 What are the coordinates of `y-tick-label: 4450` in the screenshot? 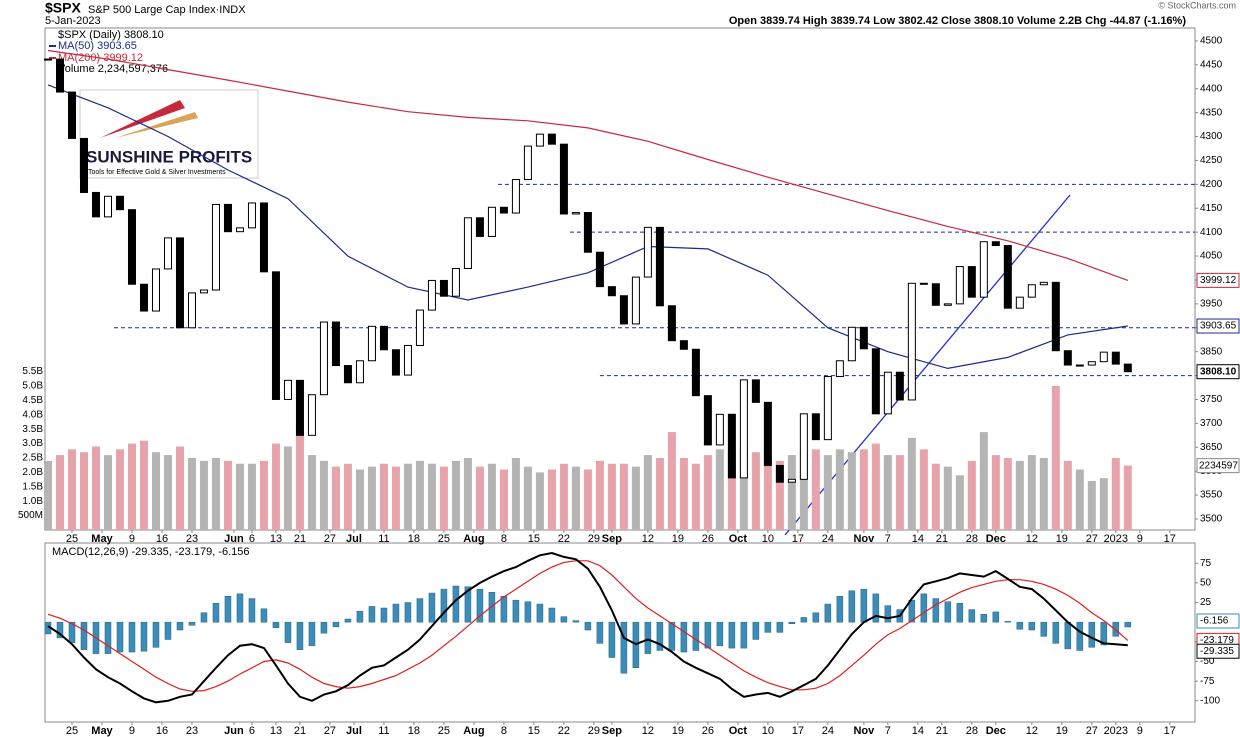 It's located at (1211, 64).